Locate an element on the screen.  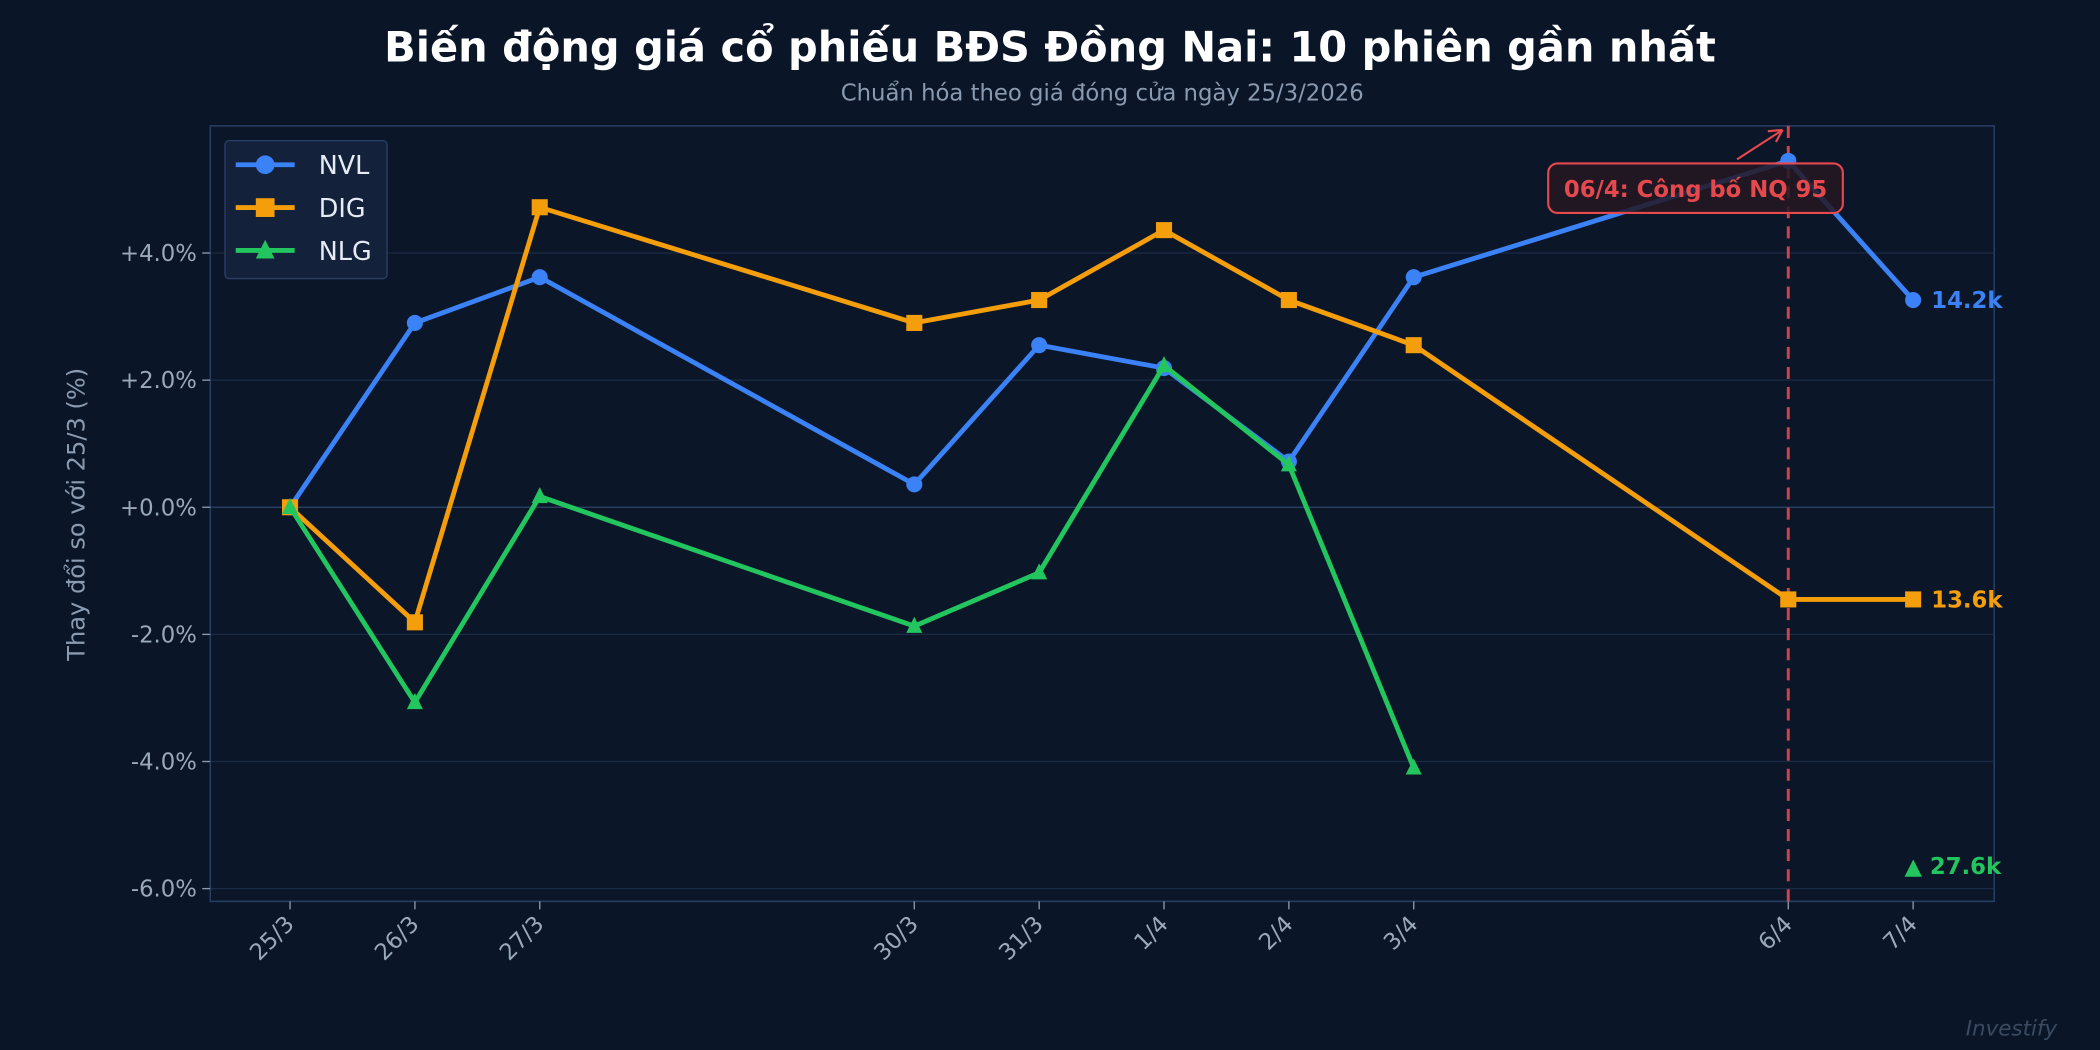
y-tick-label: -4.0% is located at coordinates (164, 763).